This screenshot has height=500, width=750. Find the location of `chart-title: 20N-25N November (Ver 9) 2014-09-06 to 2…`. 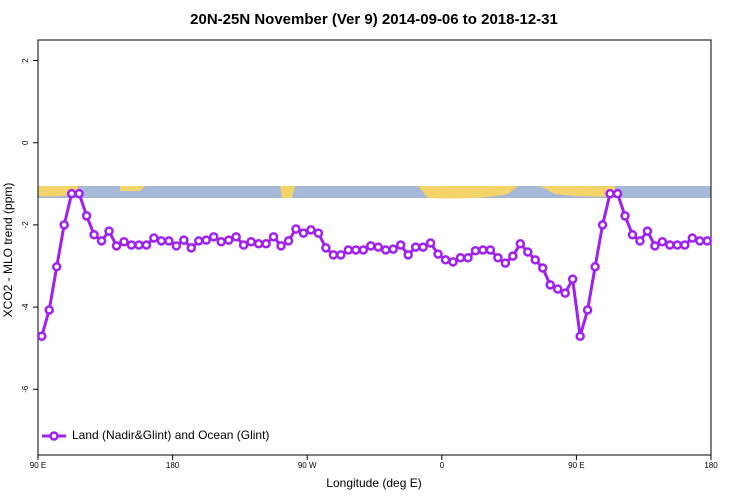

chart-title: 20N-25N November (Ver 9) 2014-09-06 to 2… is located at coordinates (374, 19).